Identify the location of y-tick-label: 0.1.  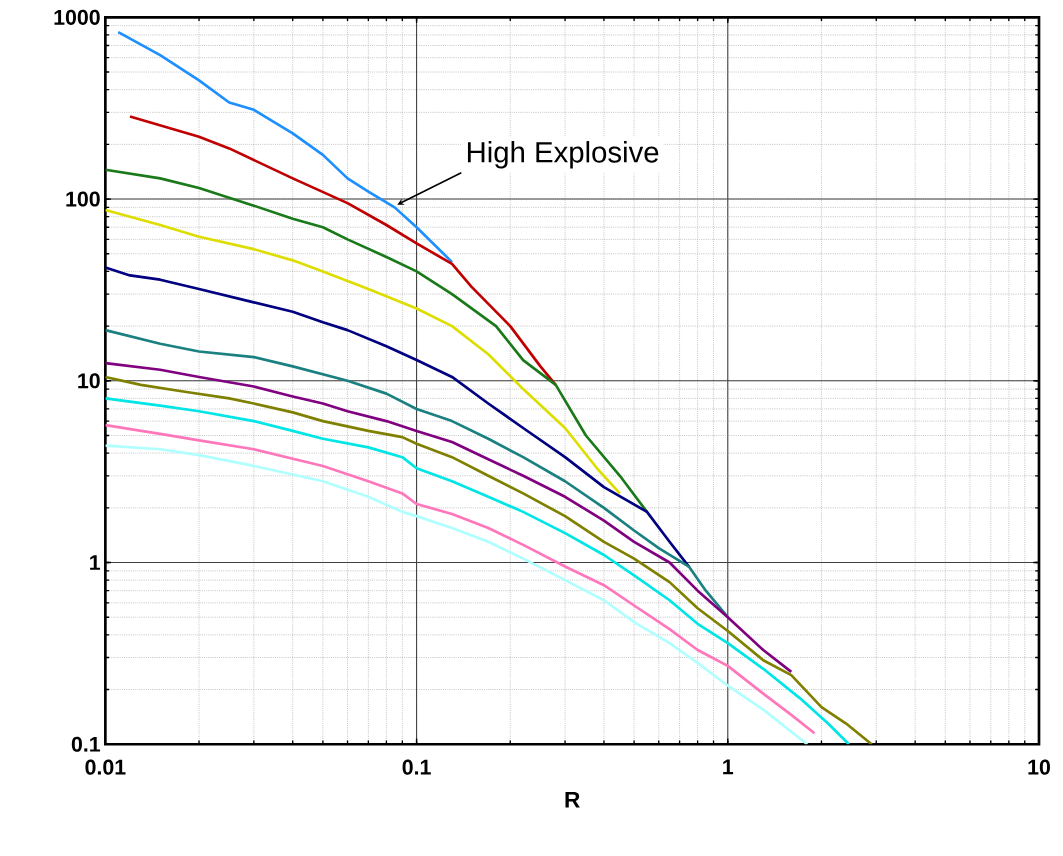
(86, 744).